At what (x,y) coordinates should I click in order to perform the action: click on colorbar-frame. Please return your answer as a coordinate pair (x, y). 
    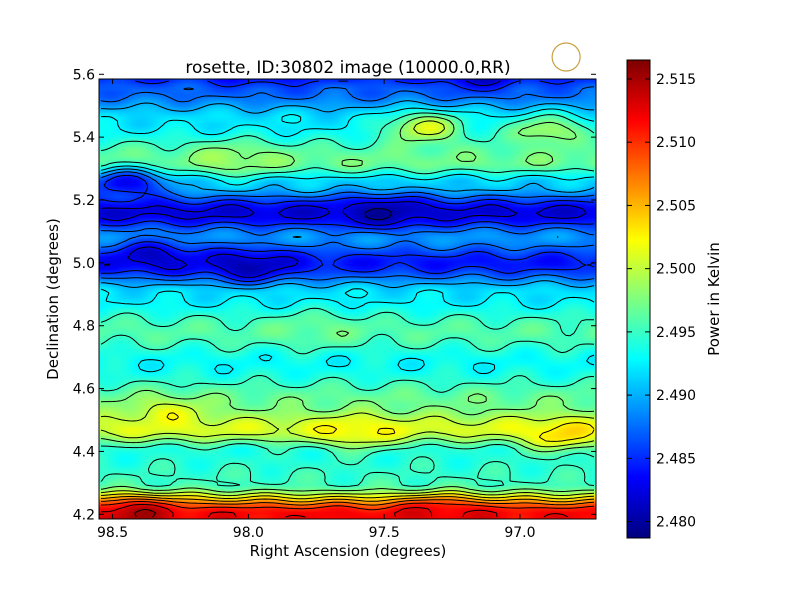
    Looking at the image, I should click on (638, 299).